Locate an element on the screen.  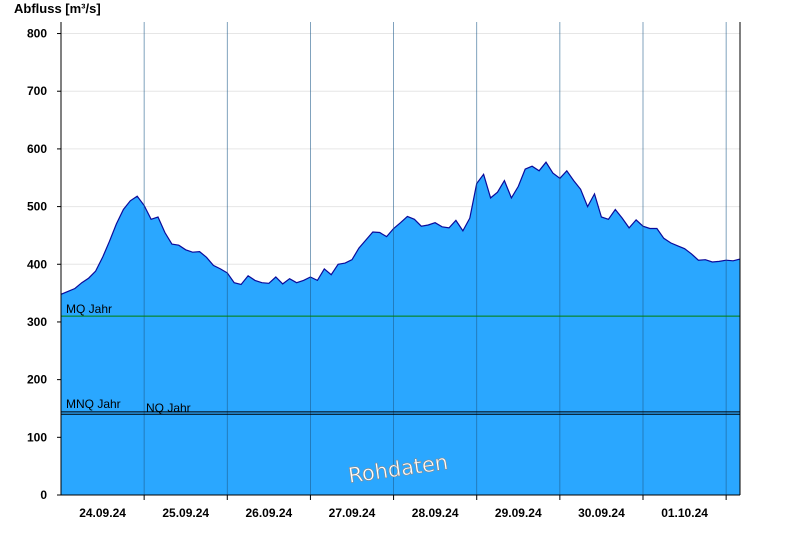
y-tick-label-0: 0 is located at coordinates (43, 495).